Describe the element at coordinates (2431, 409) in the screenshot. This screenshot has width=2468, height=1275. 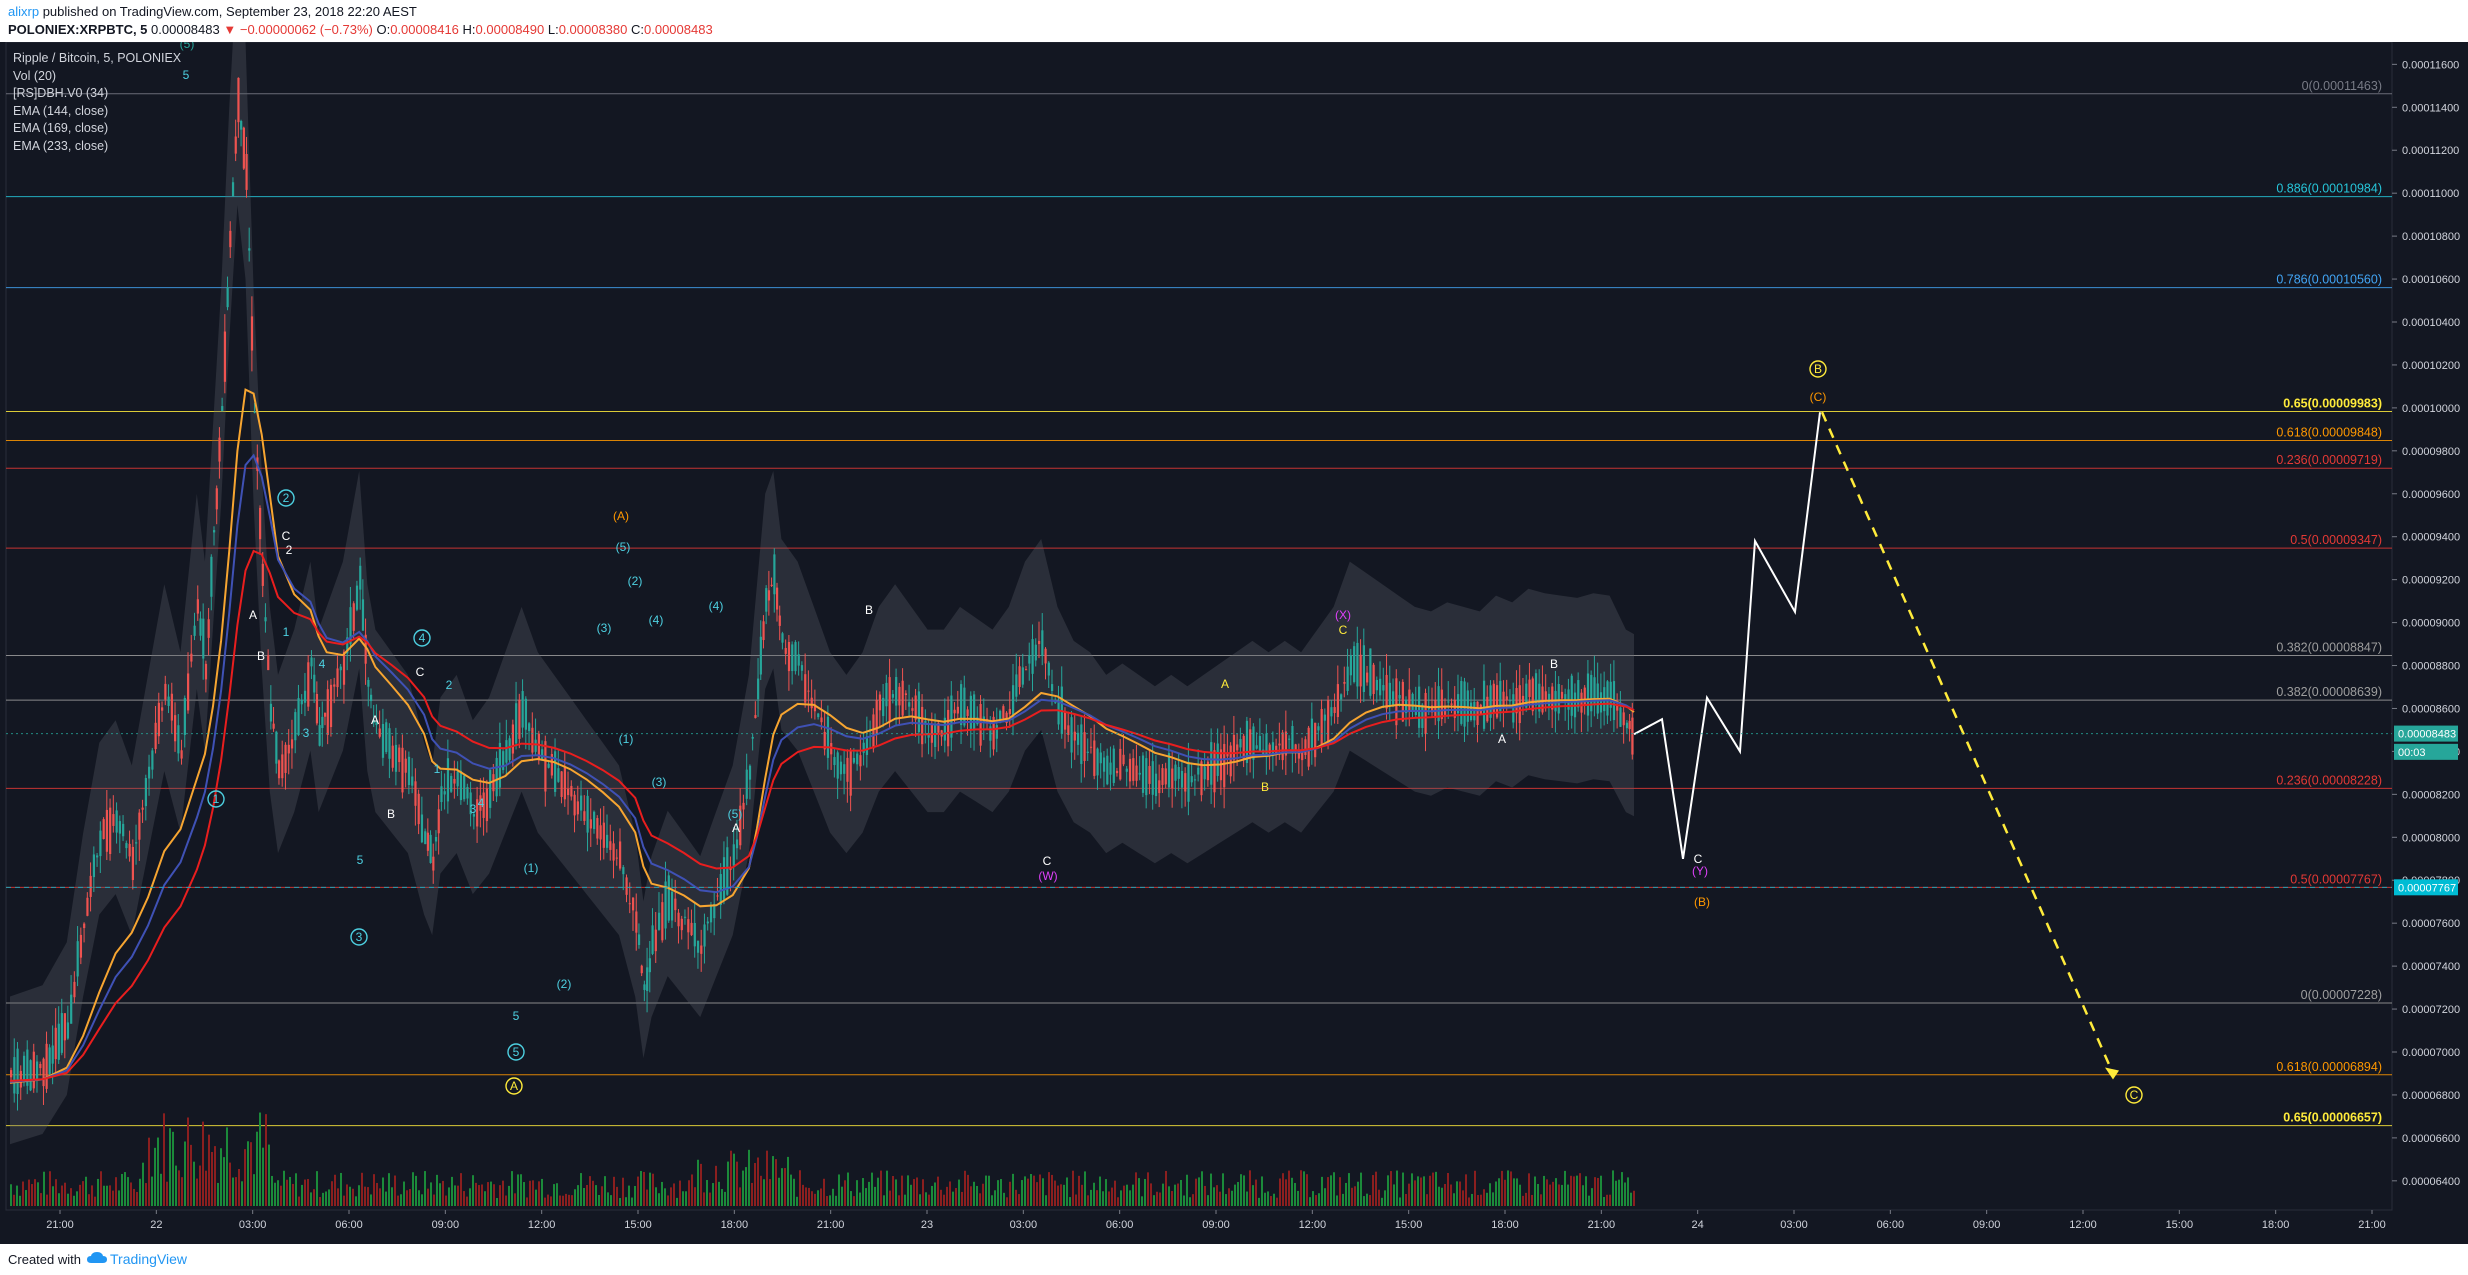
I see `y-tick-label: 0.00010000` at that location.